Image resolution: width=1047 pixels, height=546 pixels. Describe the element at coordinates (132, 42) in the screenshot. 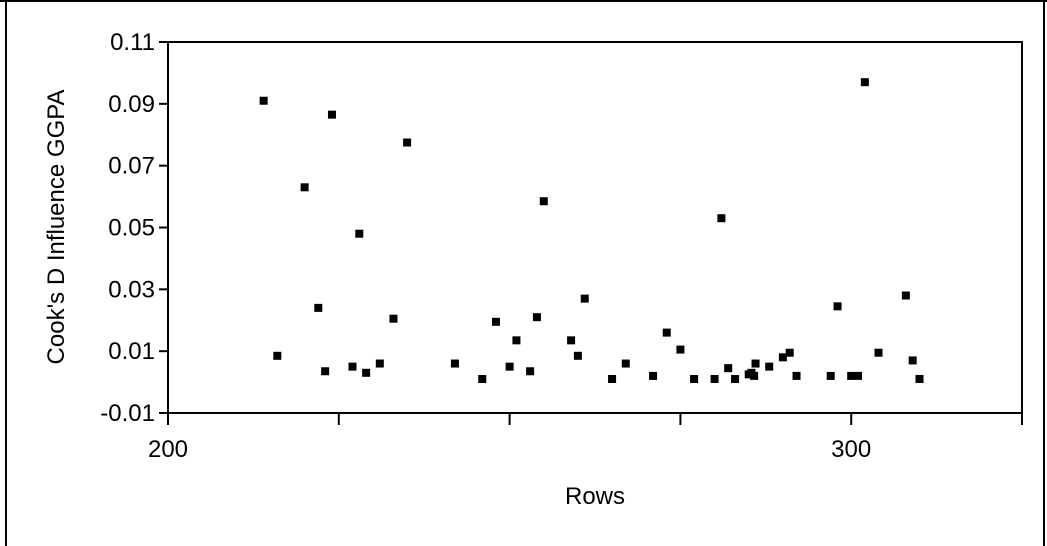

I see `y-tick-label: 0.11` at that location.